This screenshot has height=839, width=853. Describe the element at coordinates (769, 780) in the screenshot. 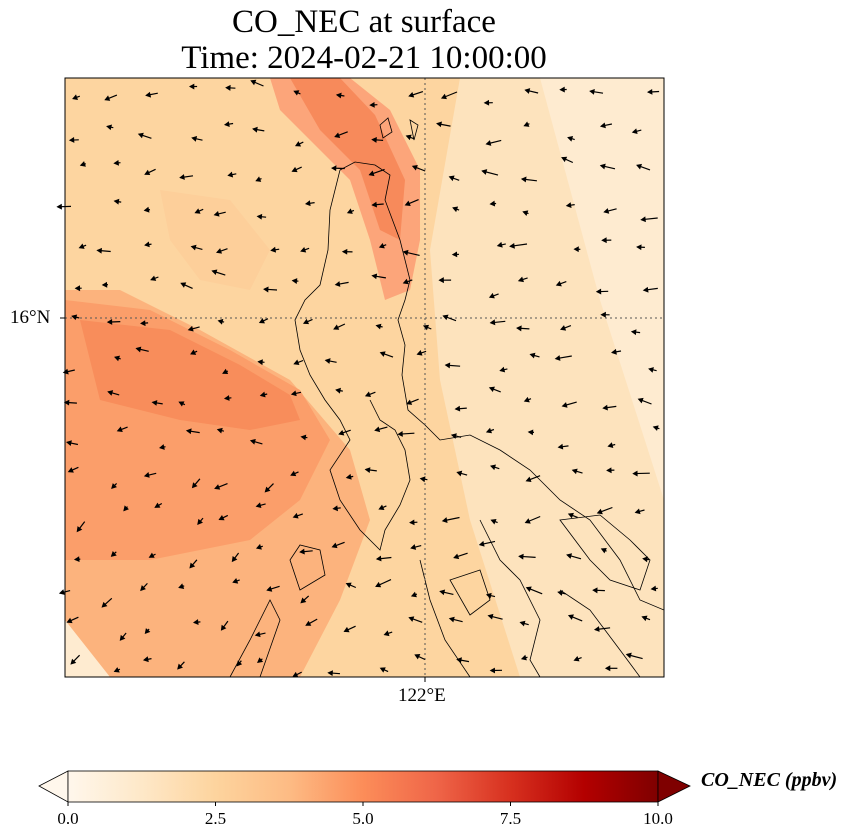

I see `colorbar-label: CO_NEC (ppbv)` at that location.